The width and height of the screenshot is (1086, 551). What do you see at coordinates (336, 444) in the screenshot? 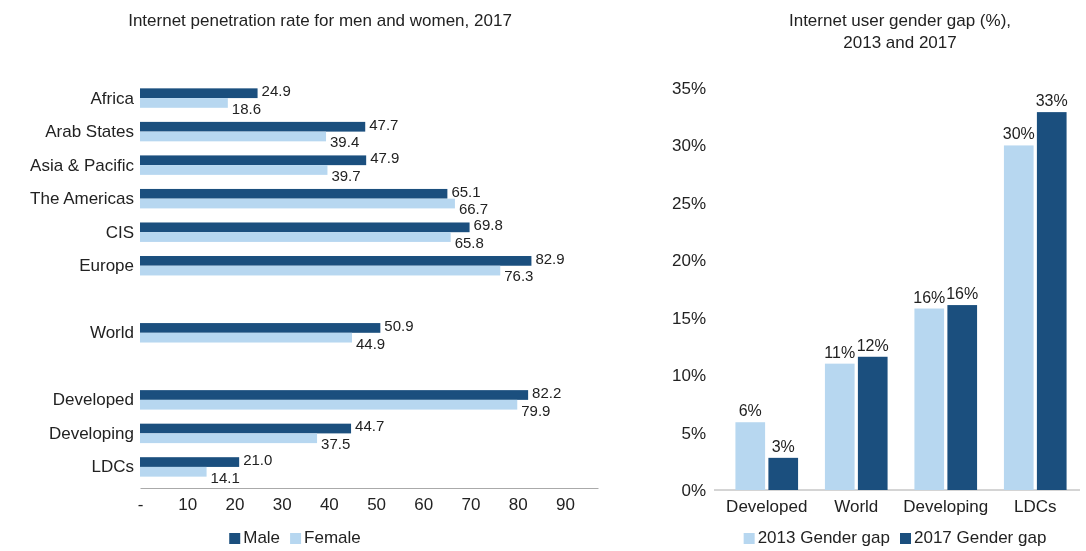
I see `data-label: 37.5` at bounding box center [336, 444].